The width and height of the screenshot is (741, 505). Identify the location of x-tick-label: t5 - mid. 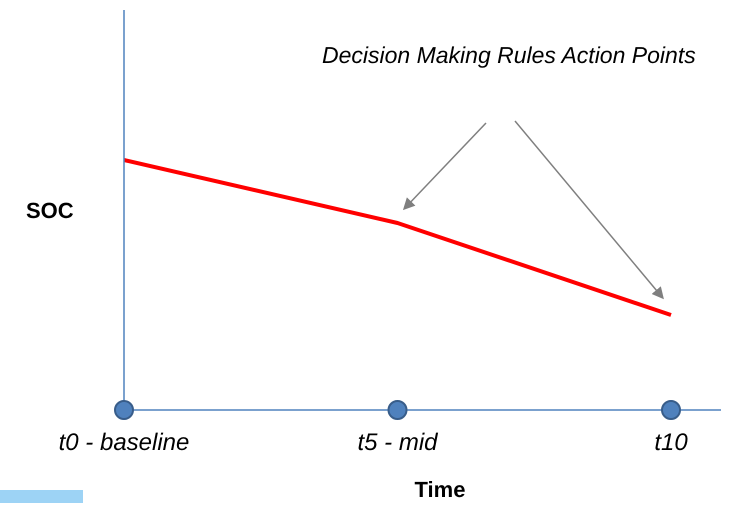
(397, 442).